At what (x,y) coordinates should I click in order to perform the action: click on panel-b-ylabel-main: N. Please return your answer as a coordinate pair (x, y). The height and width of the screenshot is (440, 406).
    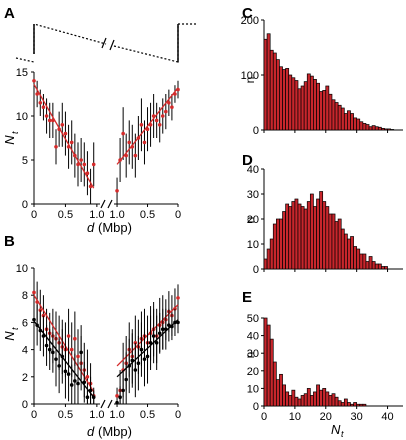
    Looking at the image, I should click on (9, 336).